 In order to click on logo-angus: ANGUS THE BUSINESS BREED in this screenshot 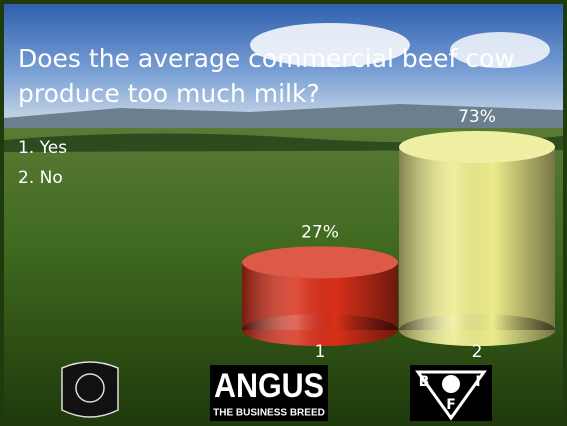, I will do `click(269, 393)`.